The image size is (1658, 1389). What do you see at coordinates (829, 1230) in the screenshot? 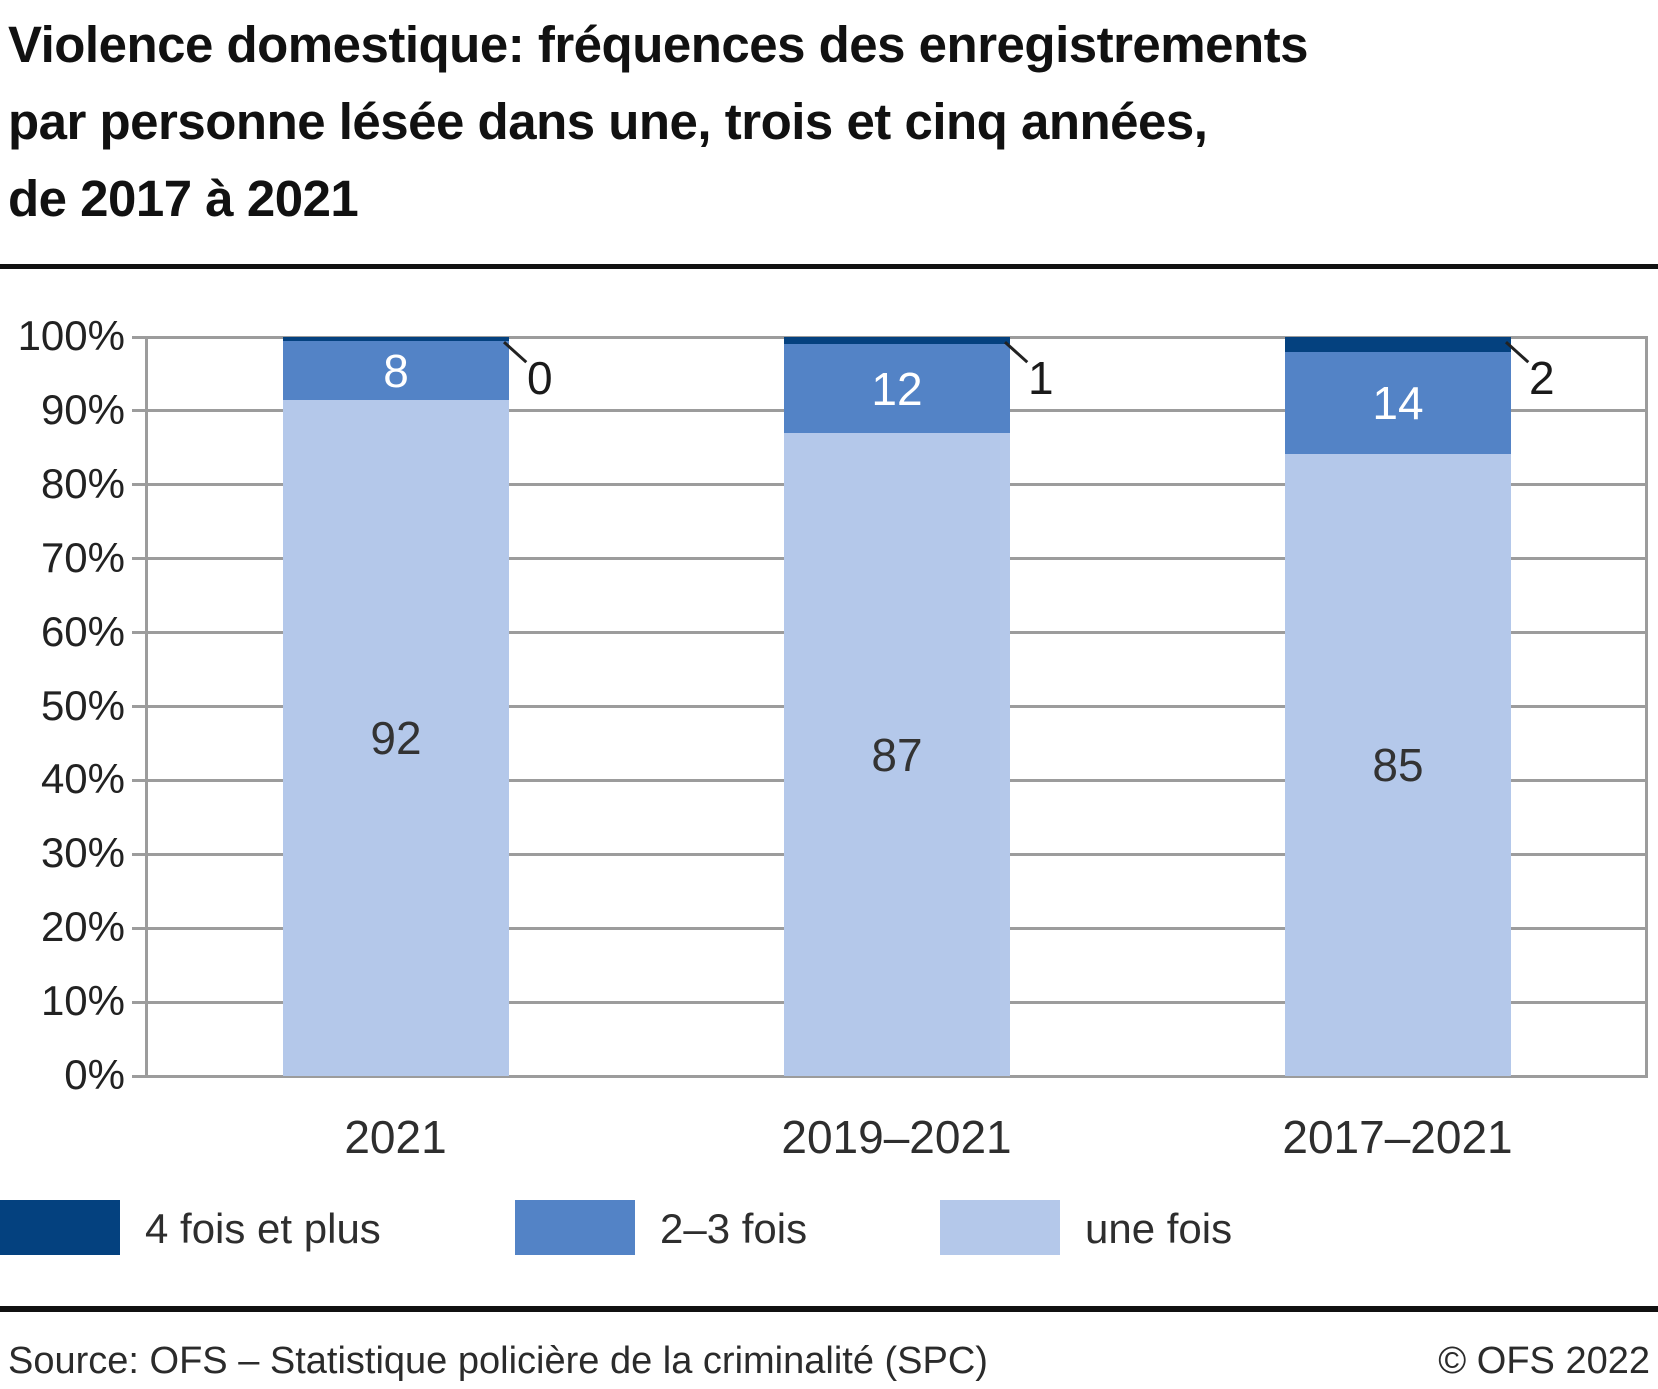
I see `chart-legend: 4 fois et plus 2–3 fois une fois` at bounding box center [829, 1230].